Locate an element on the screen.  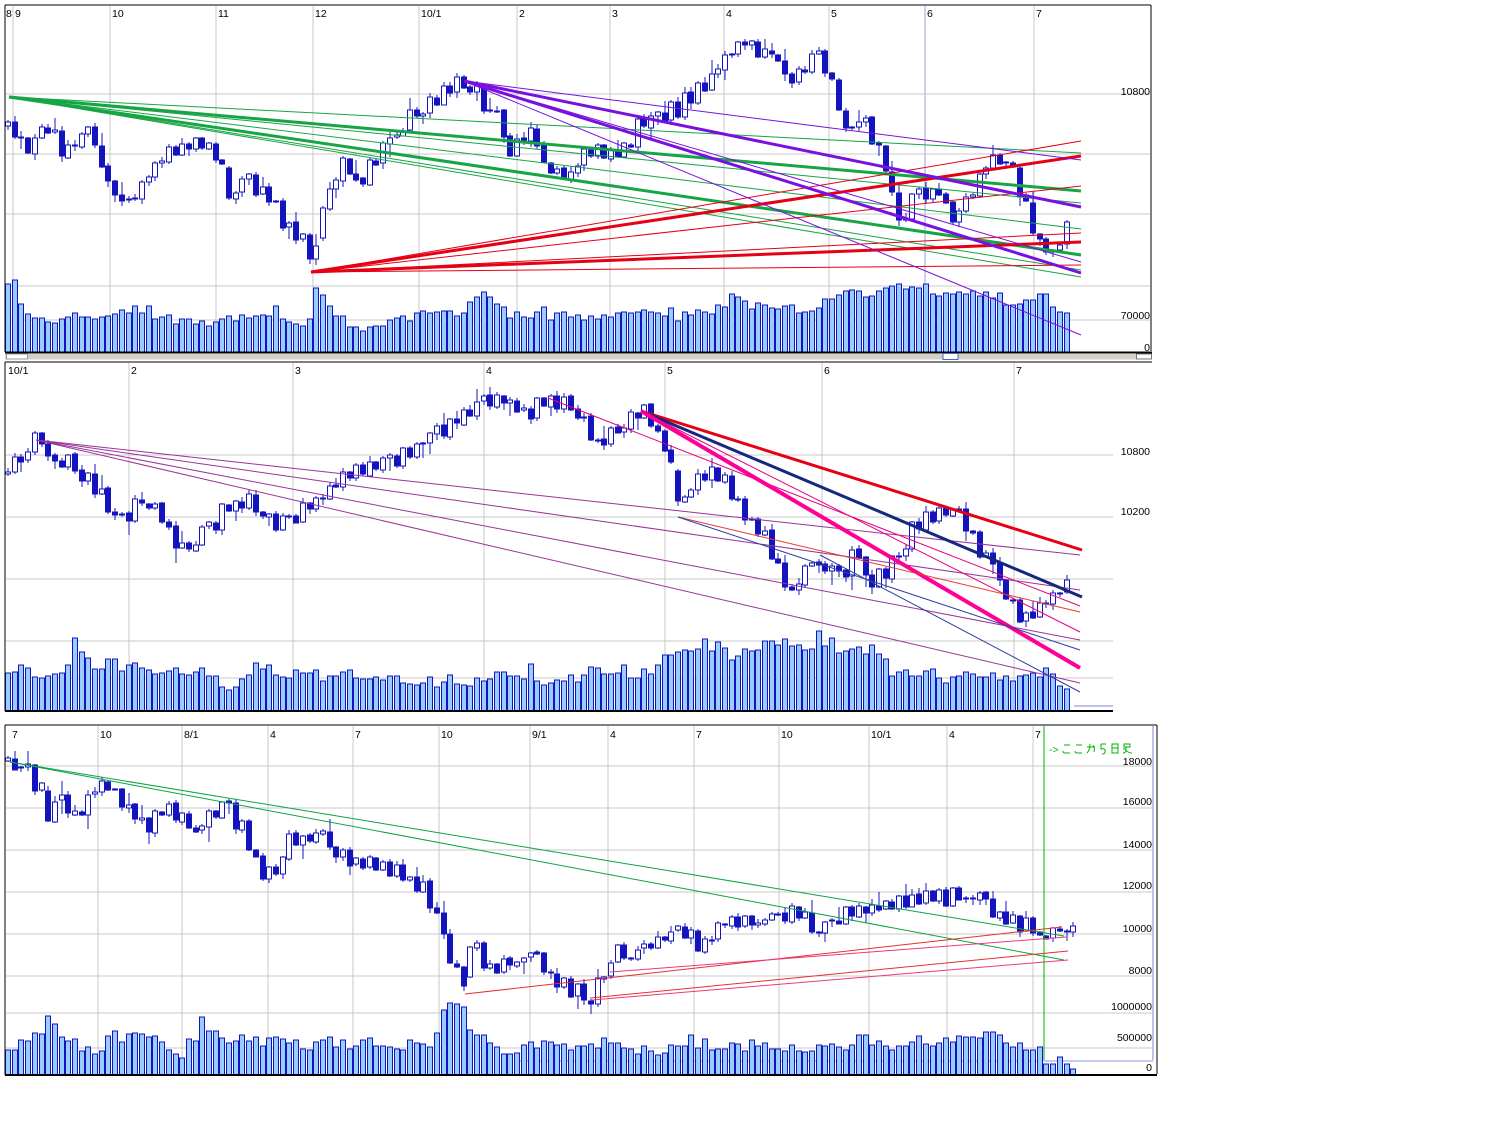
svg-text: 10200 is located at coordinates (1135, 512).